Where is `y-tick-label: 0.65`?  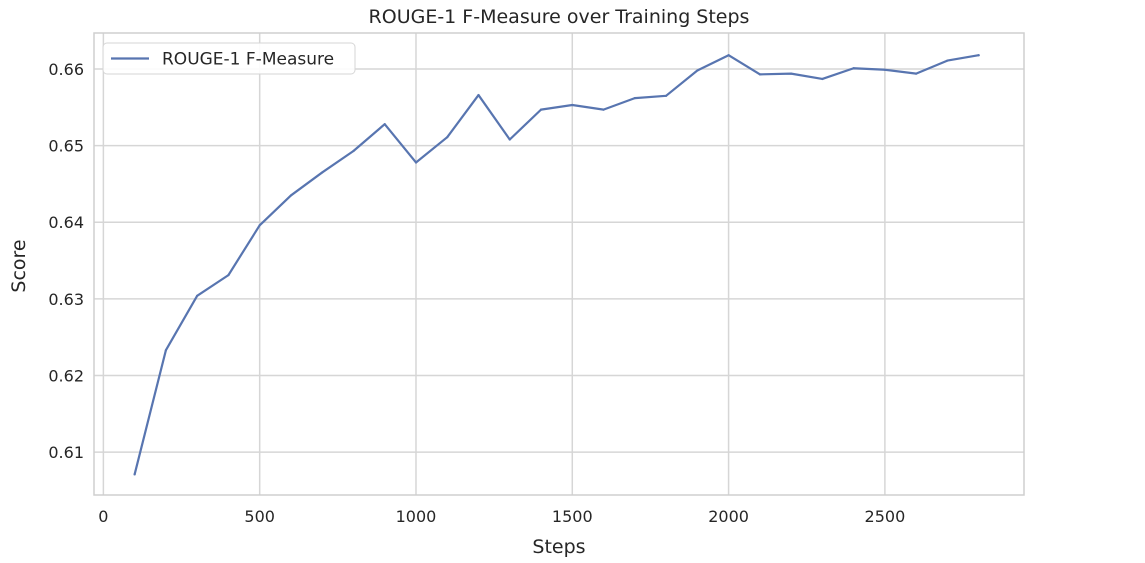
y-tick-label: 0.65 is located at coordinates (66, 146).